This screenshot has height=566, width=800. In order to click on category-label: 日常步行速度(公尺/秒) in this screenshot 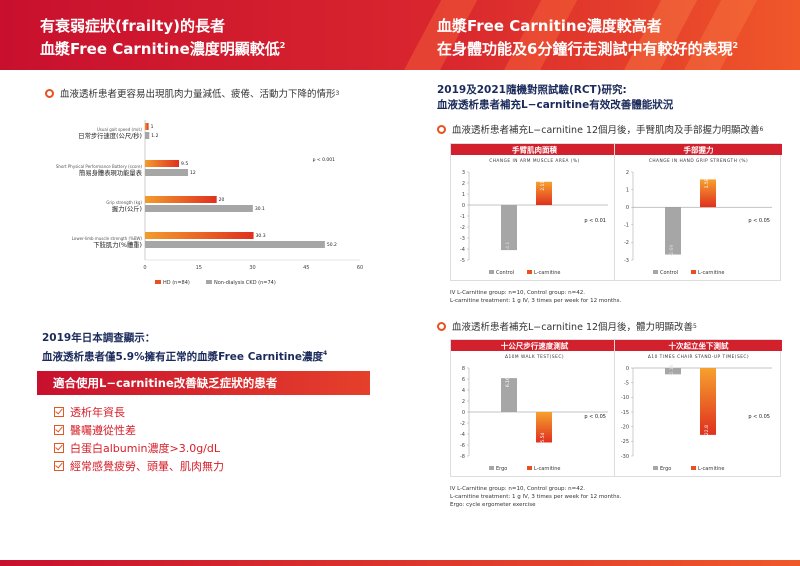, I will do `click(110, 135)`.